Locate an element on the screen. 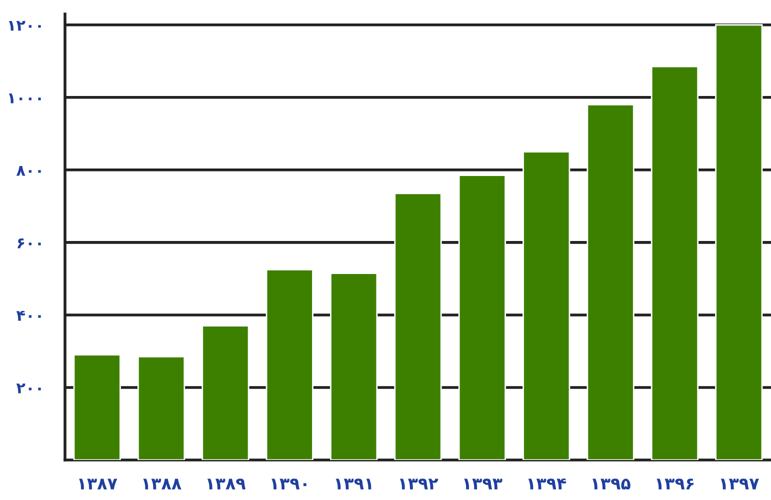 This screenshot has width=771, height=500. x-tick-label: ۱۳۹۵ is located at coordinates (611, 484).